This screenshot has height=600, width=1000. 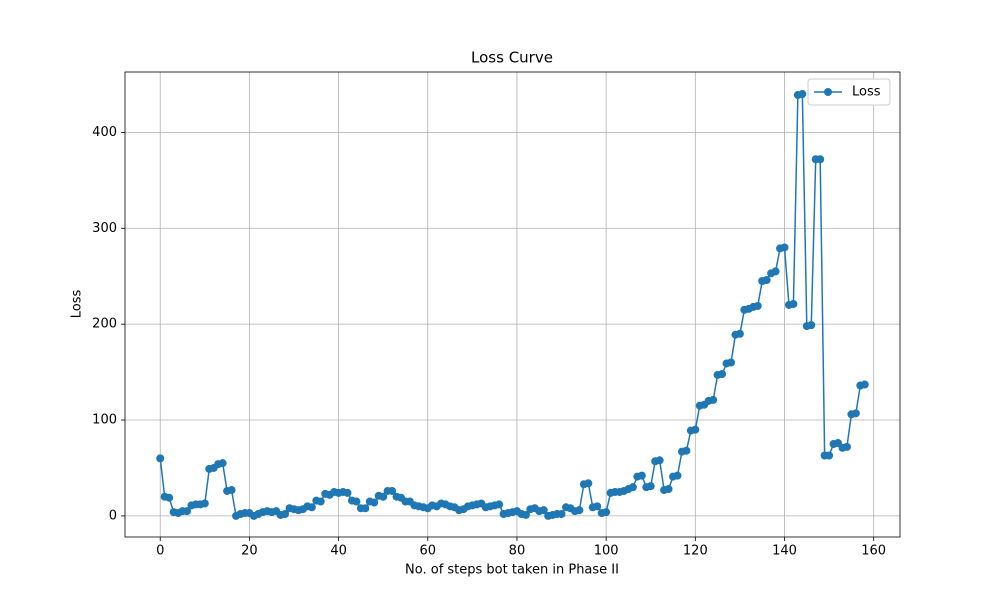 I want to click on x-tick-label: 80, so click(x=517, y=551).